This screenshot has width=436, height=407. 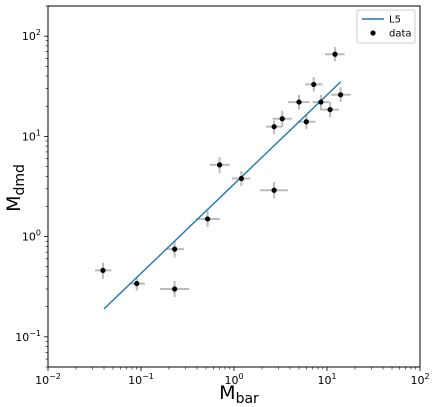 What do you see at coordinates (400, 34) in the screenshot?
I see `legend-label-data: data` at bounding box center [400, 34].